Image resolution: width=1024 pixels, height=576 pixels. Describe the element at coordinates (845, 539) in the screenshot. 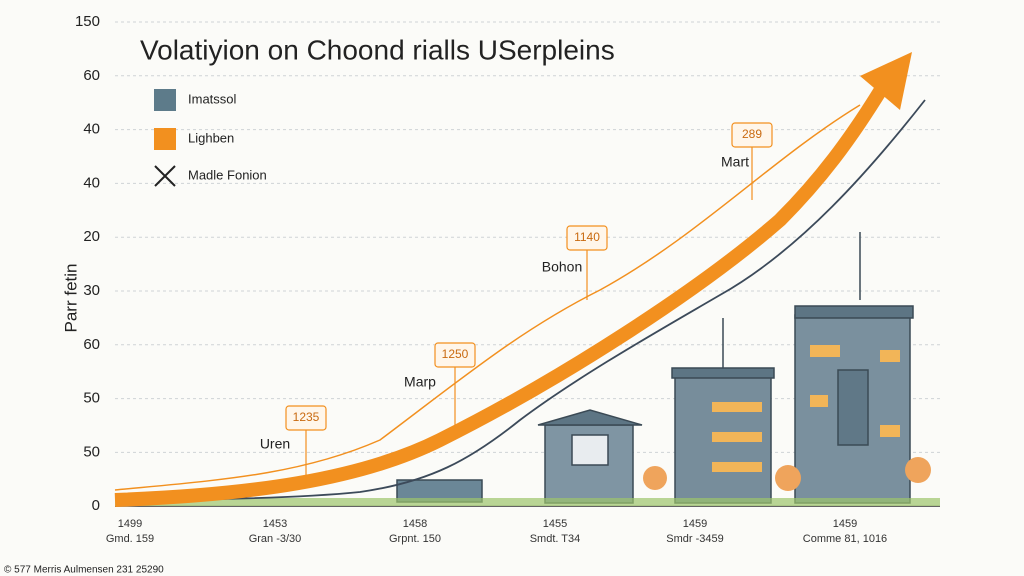

I see `x-label-bottom: Comme 81, 1016` at that location.